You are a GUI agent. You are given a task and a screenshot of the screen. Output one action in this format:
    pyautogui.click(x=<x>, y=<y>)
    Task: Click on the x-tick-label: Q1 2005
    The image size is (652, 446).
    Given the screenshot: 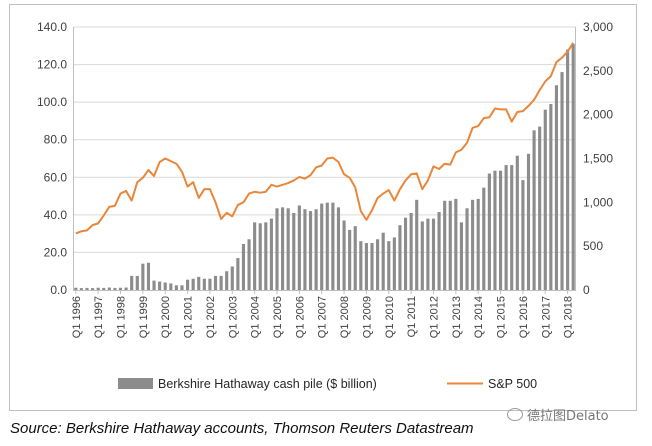 What is the action you would take?
    pyautogui.click(x=278, y=317)
    